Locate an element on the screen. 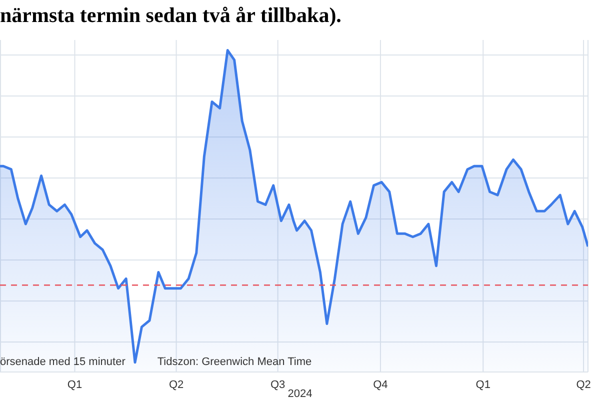 Image resolution: width=600 pixels, height=400 pixels. x-axis-title: 2024 is located at coordinates (300, 394).